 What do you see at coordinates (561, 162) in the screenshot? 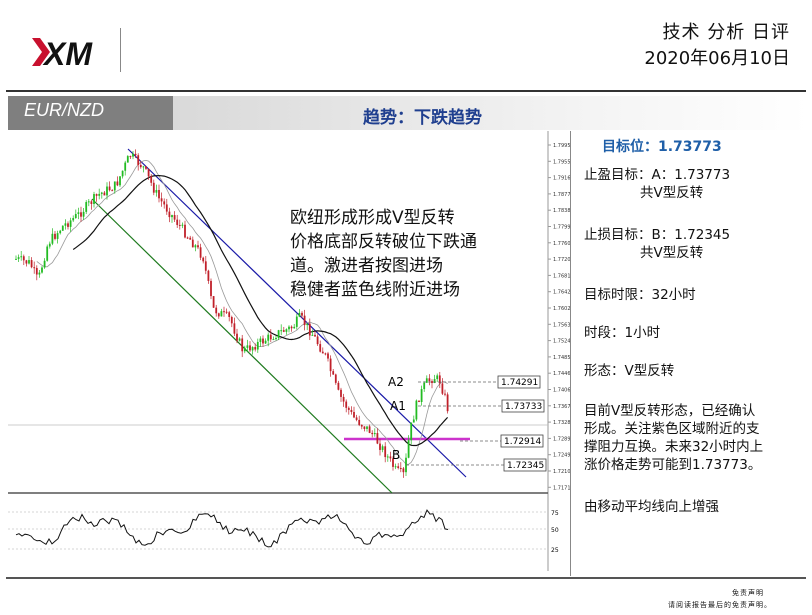
I see `price-tick-label: 1.79550` at bounding box center [561, 162].